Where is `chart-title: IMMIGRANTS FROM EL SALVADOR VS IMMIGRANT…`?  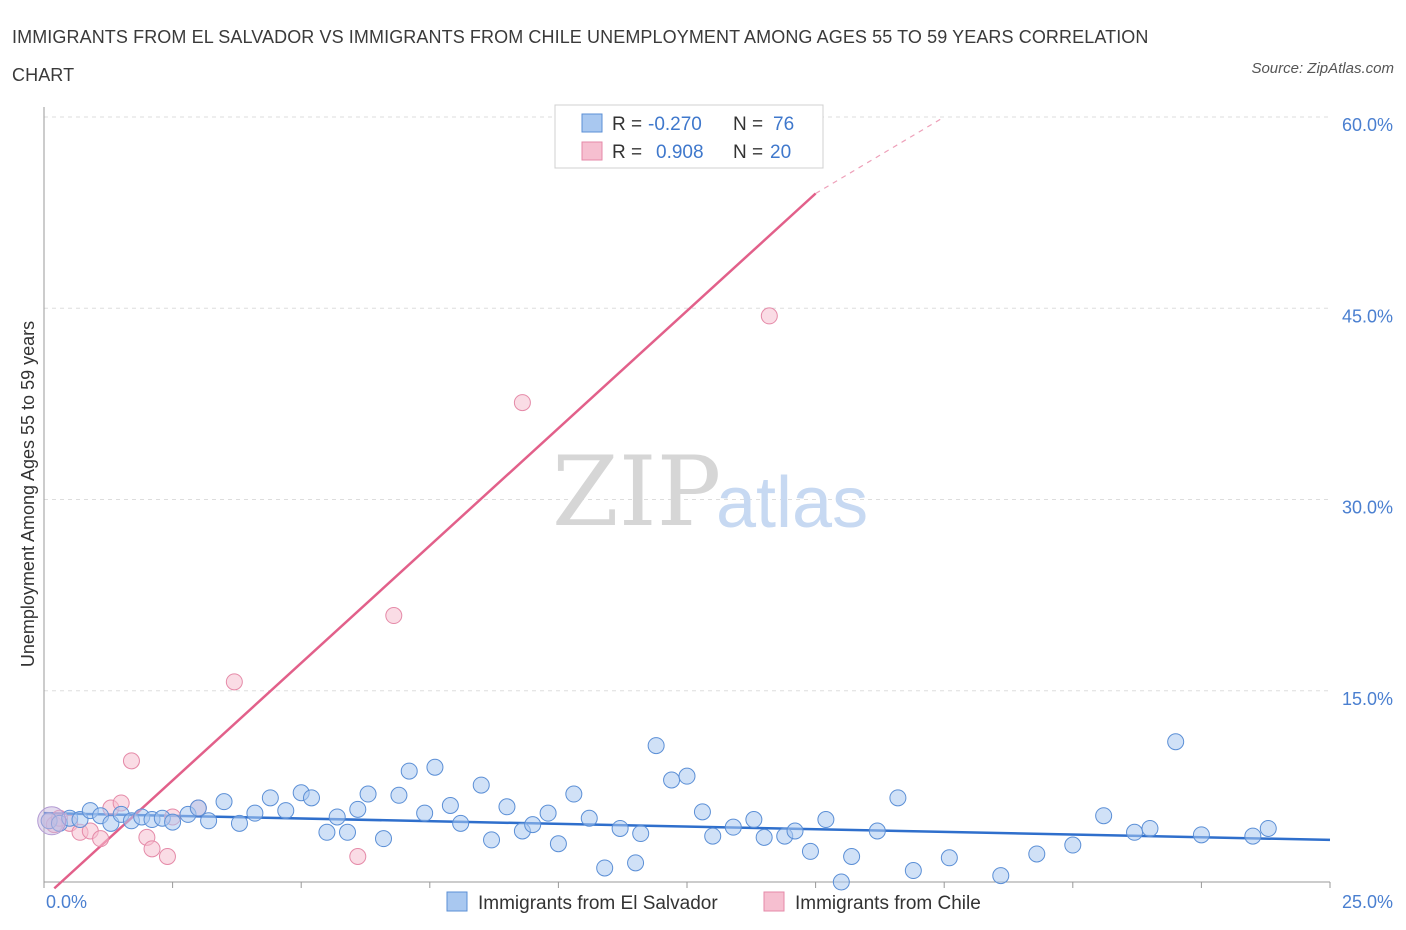 chart-title: IMMIGRANTS FROM EL SALVADOR VS IMMIGRANT… is located at coordinates (580, 56).